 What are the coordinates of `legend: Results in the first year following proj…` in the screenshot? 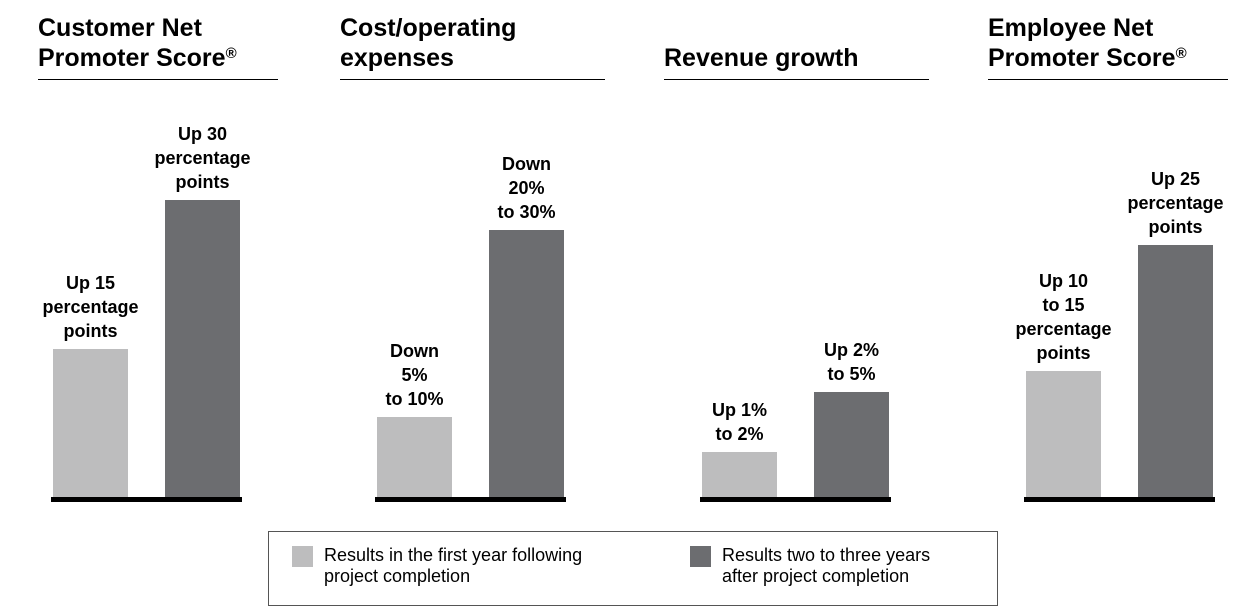 It's located at (633, 568).